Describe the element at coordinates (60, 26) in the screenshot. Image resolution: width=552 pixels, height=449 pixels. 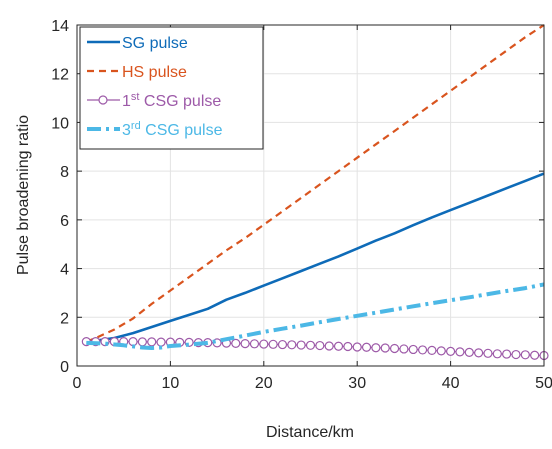
I see `y-tick-label: 14` at that location.